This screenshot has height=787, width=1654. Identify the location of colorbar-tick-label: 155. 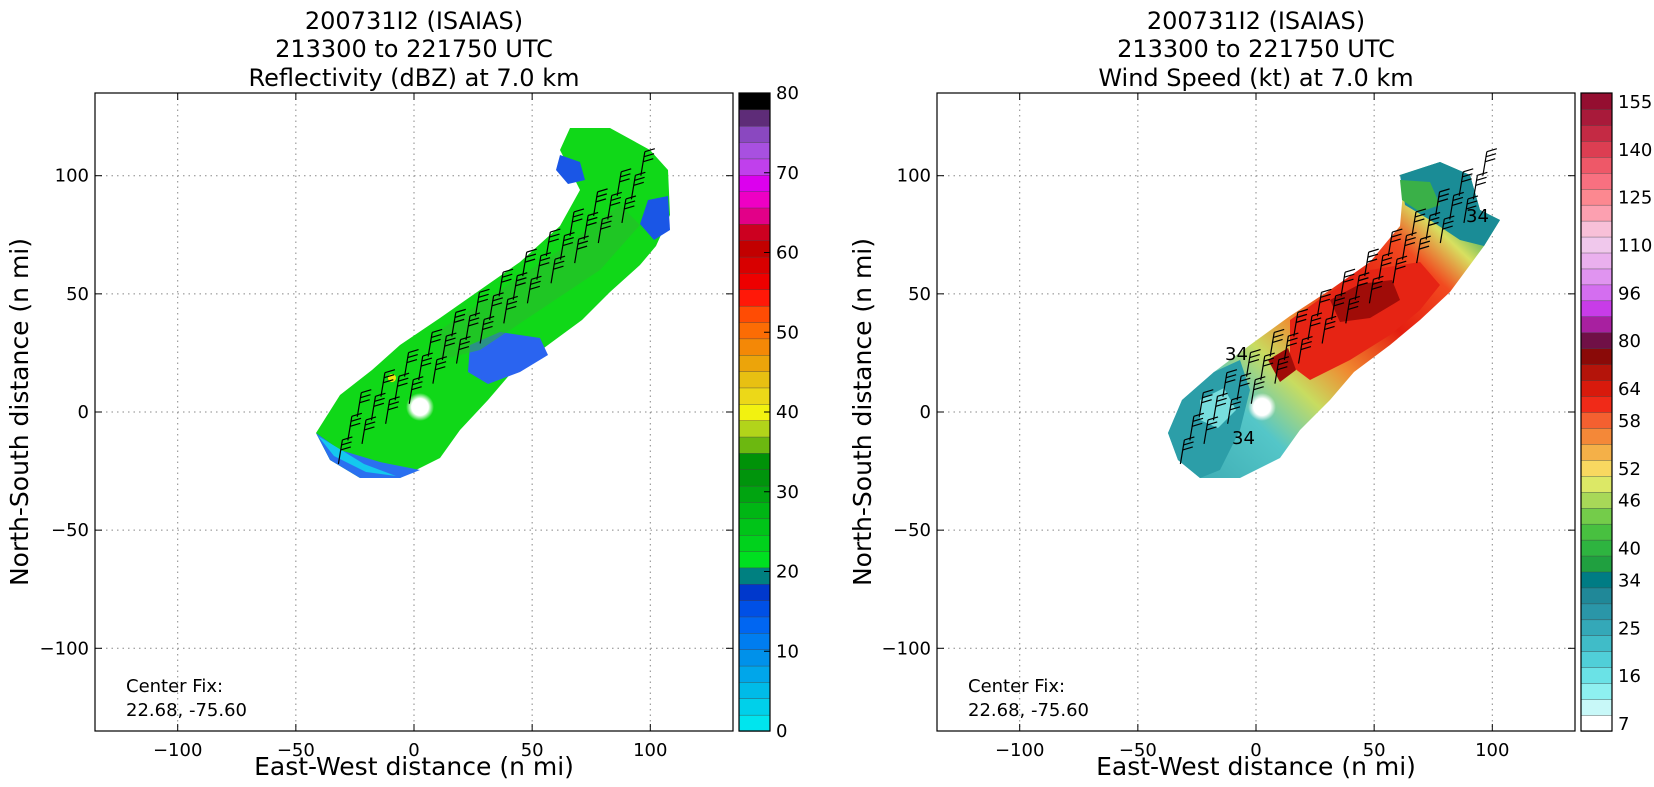
(1635, 102).